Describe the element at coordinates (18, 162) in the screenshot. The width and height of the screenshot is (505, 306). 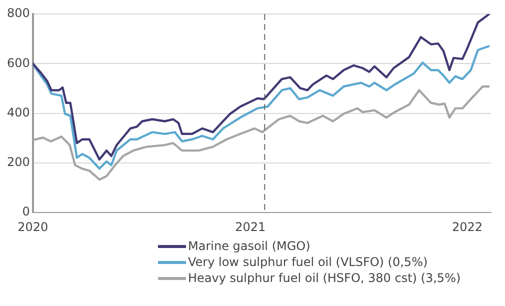
I see `y-tick-label: 200` at that location.